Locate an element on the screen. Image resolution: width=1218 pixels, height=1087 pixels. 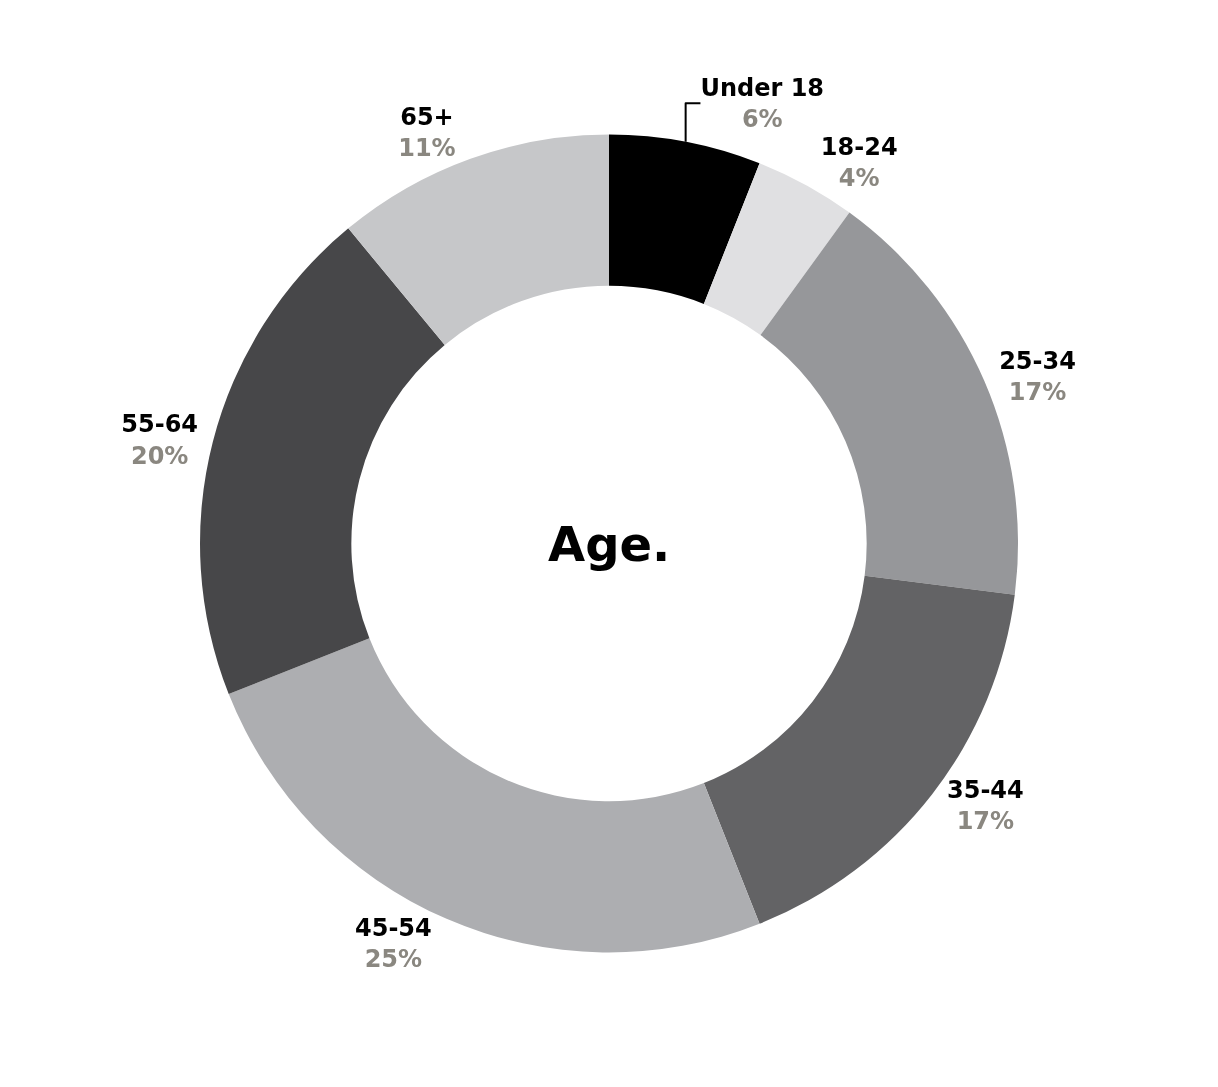
slice-label: Under 18 is located at coordinates (762, 87).